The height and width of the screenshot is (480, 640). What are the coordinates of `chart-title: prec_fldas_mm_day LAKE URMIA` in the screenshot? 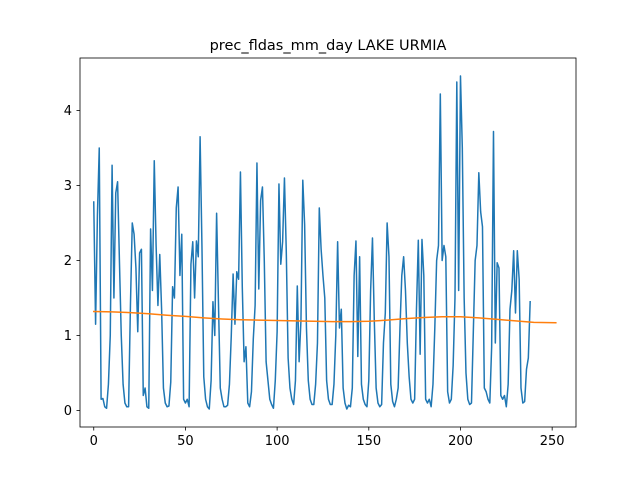 It's located at (328, 46).